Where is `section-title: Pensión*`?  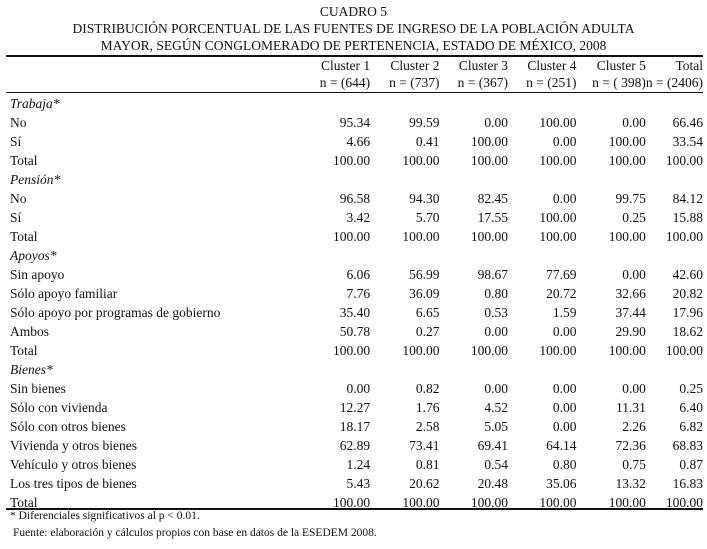 section-title: Pensión* is located at coordinates (35, 179).